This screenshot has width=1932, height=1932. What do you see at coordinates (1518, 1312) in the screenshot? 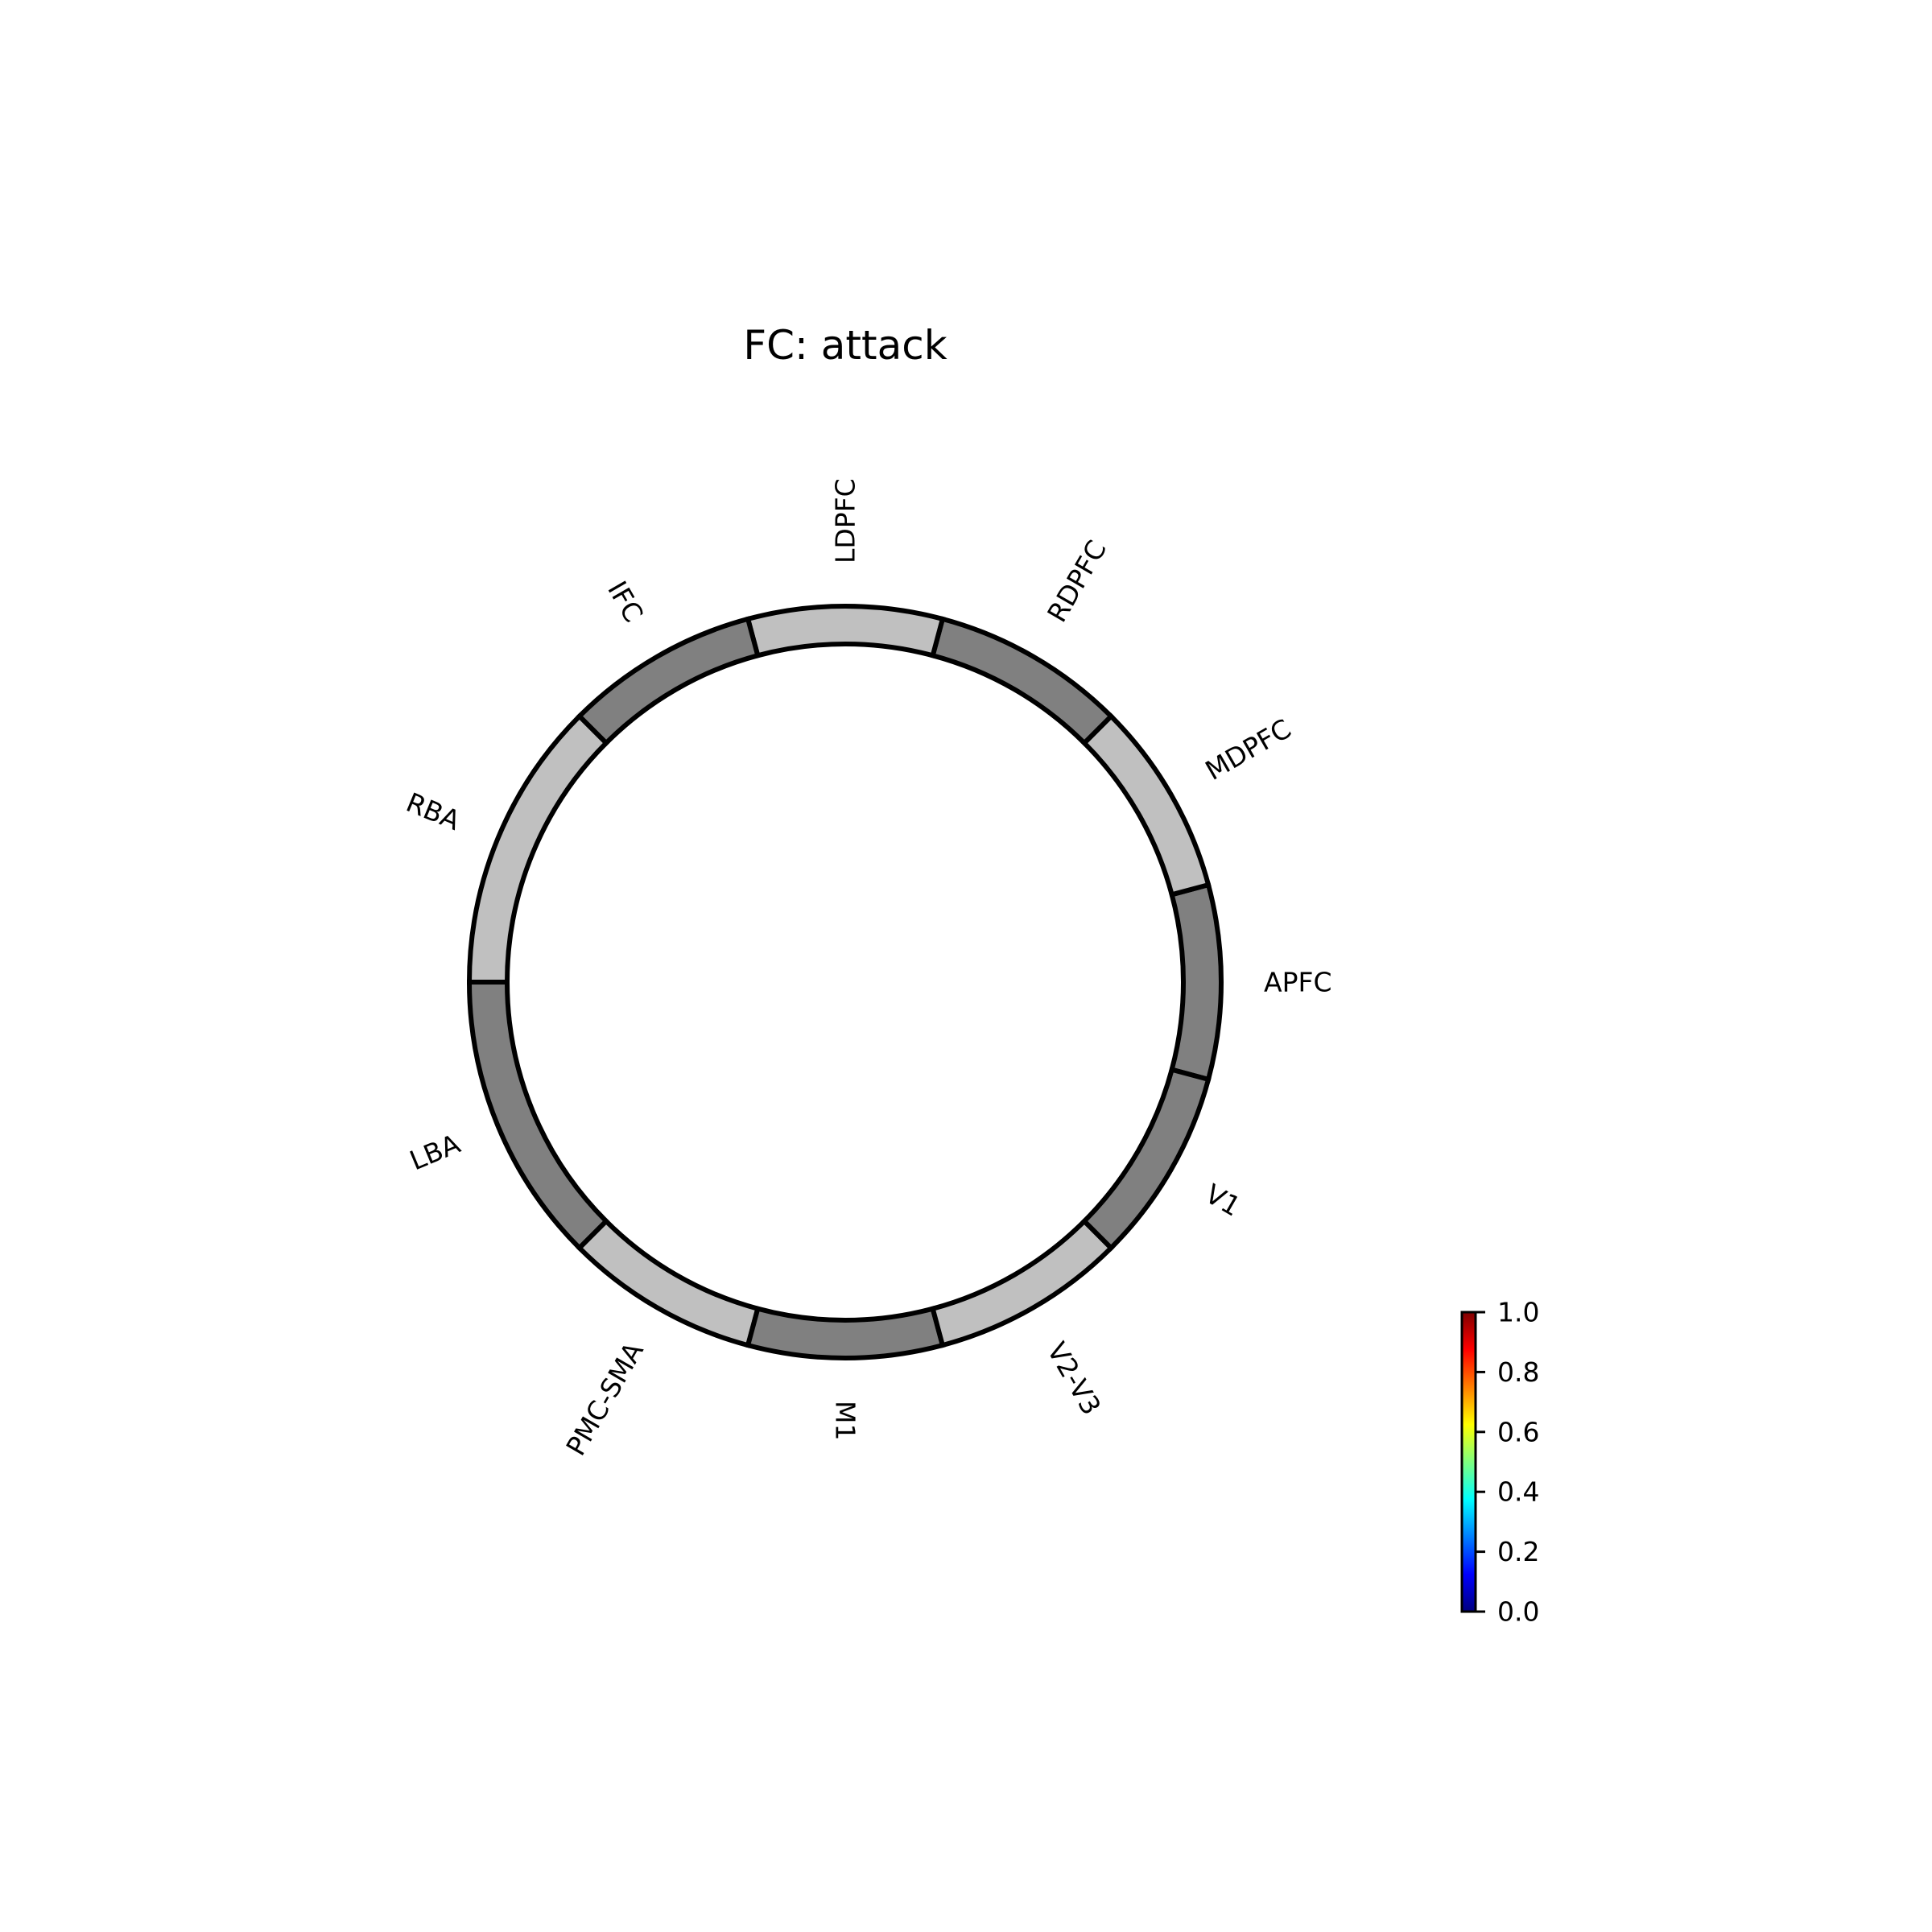
I see `colorbar-tick-label: 1.0` at bounding box center [1518, 1312].